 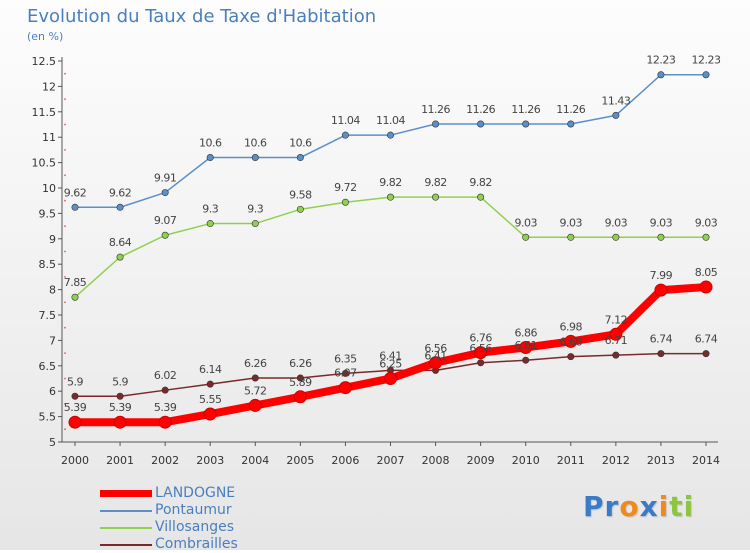 I want to click on y-tick-label: 5, so click(x=52, y=442).